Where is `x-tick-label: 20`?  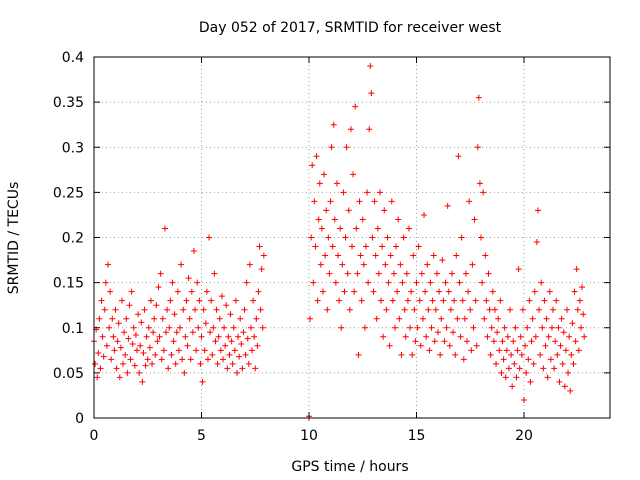
x-tick-label: 20 is located at coordinates (524, 436).